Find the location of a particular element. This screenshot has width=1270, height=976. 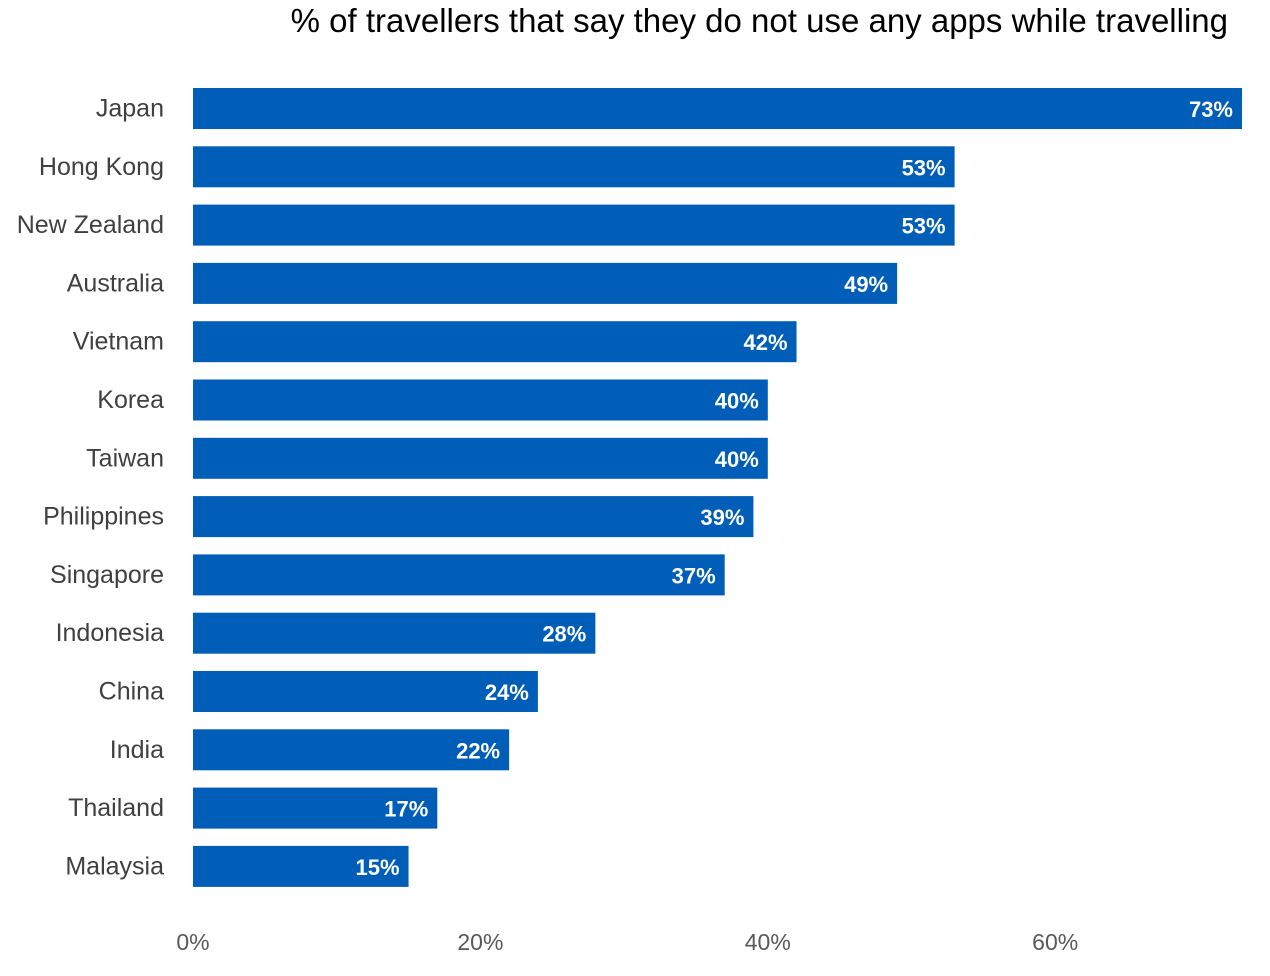

bar-korea is located at coordinates (480, 400).